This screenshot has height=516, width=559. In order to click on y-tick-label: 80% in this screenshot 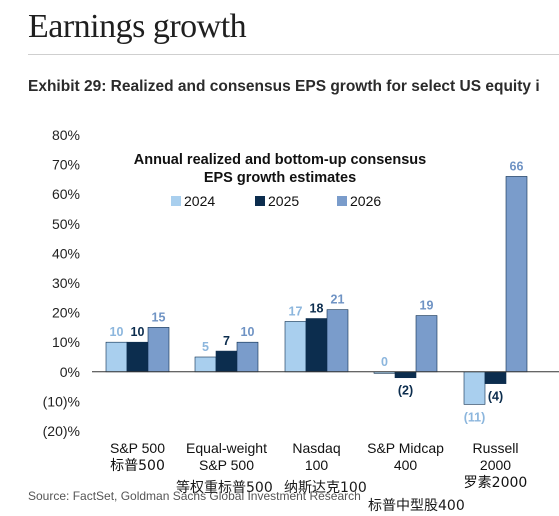, I will do `click(66, 135)`.